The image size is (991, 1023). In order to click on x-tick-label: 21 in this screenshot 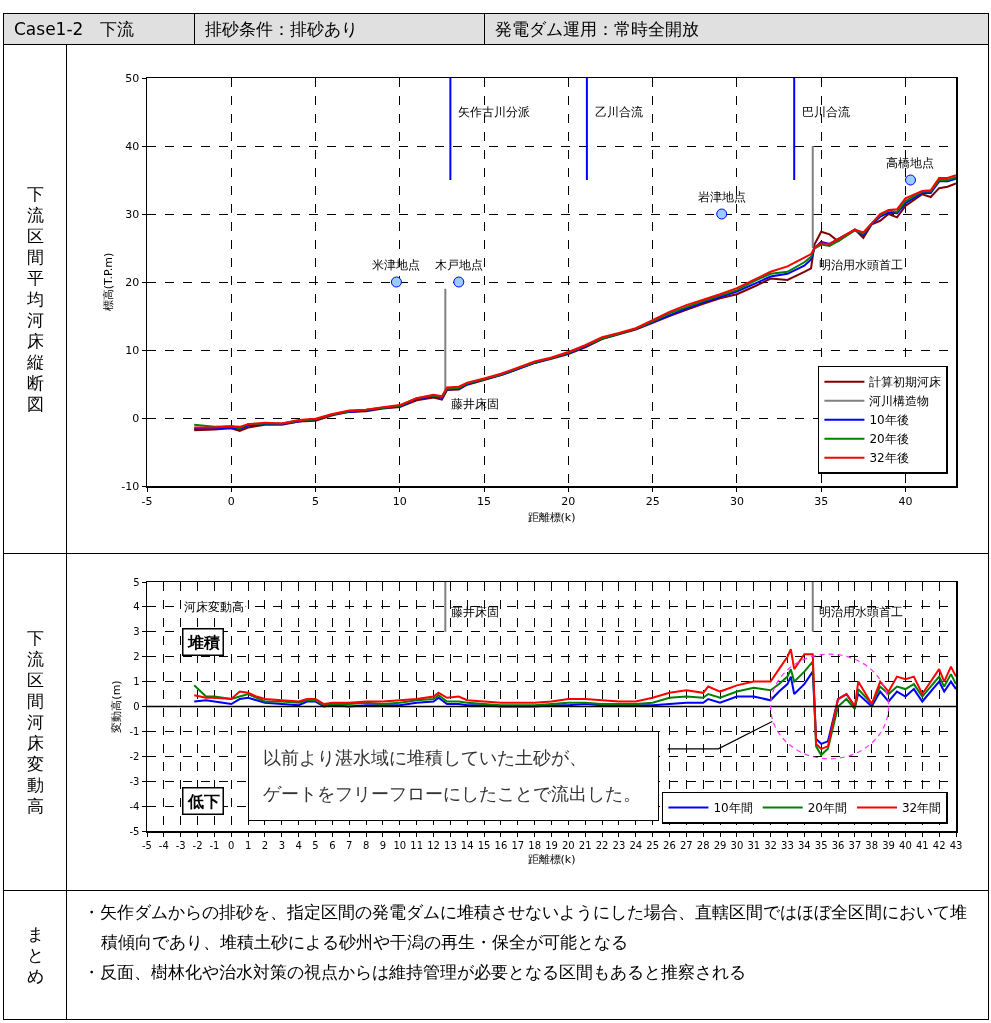, I will do `click(585, 845)`.